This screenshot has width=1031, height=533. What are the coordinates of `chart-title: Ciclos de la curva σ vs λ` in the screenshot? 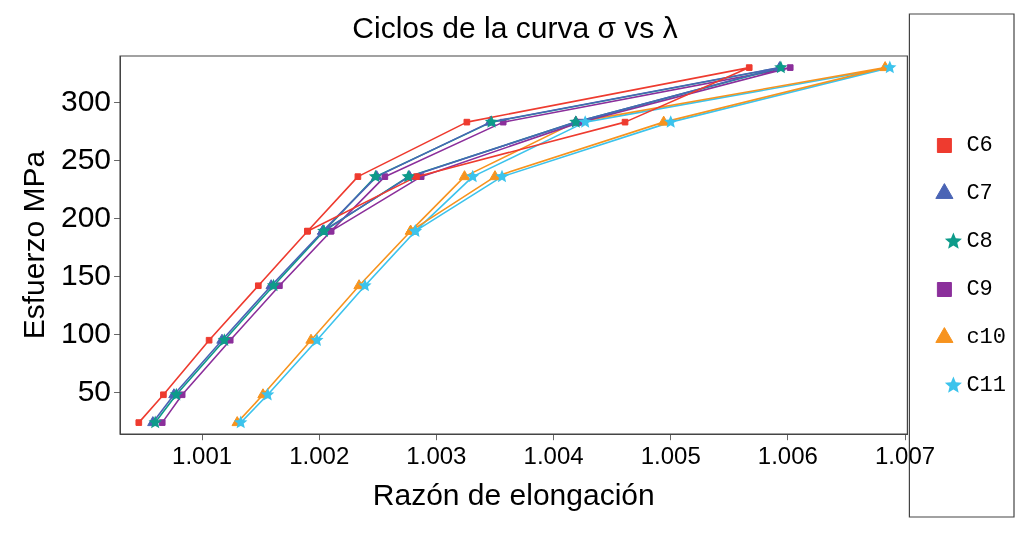 It's located at (515, 28).